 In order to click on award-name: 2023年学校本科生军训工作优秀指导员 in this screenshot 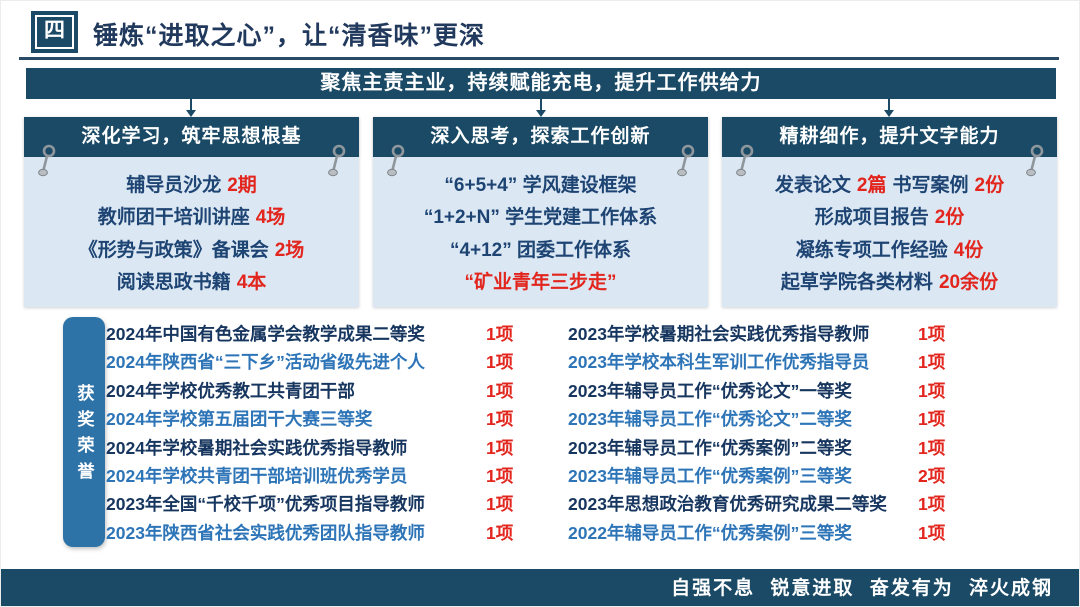, I will do `click(719, 362)`.